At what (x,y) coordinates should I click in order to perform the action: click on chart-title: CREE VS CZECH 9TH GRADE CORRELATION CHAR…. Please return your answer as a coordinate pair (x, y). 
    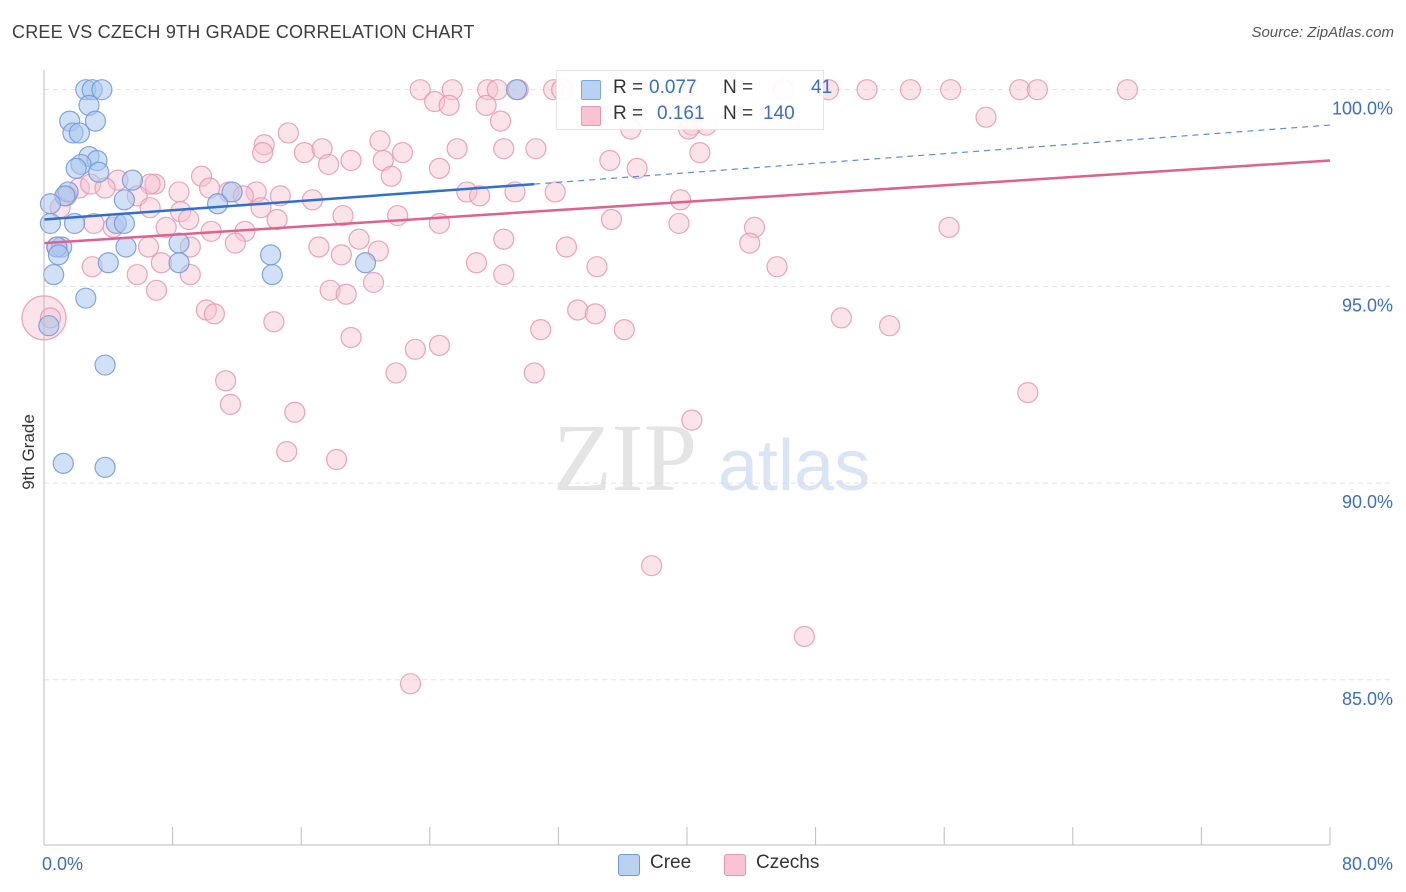
    Looking at the image, I should click on (243, 32).